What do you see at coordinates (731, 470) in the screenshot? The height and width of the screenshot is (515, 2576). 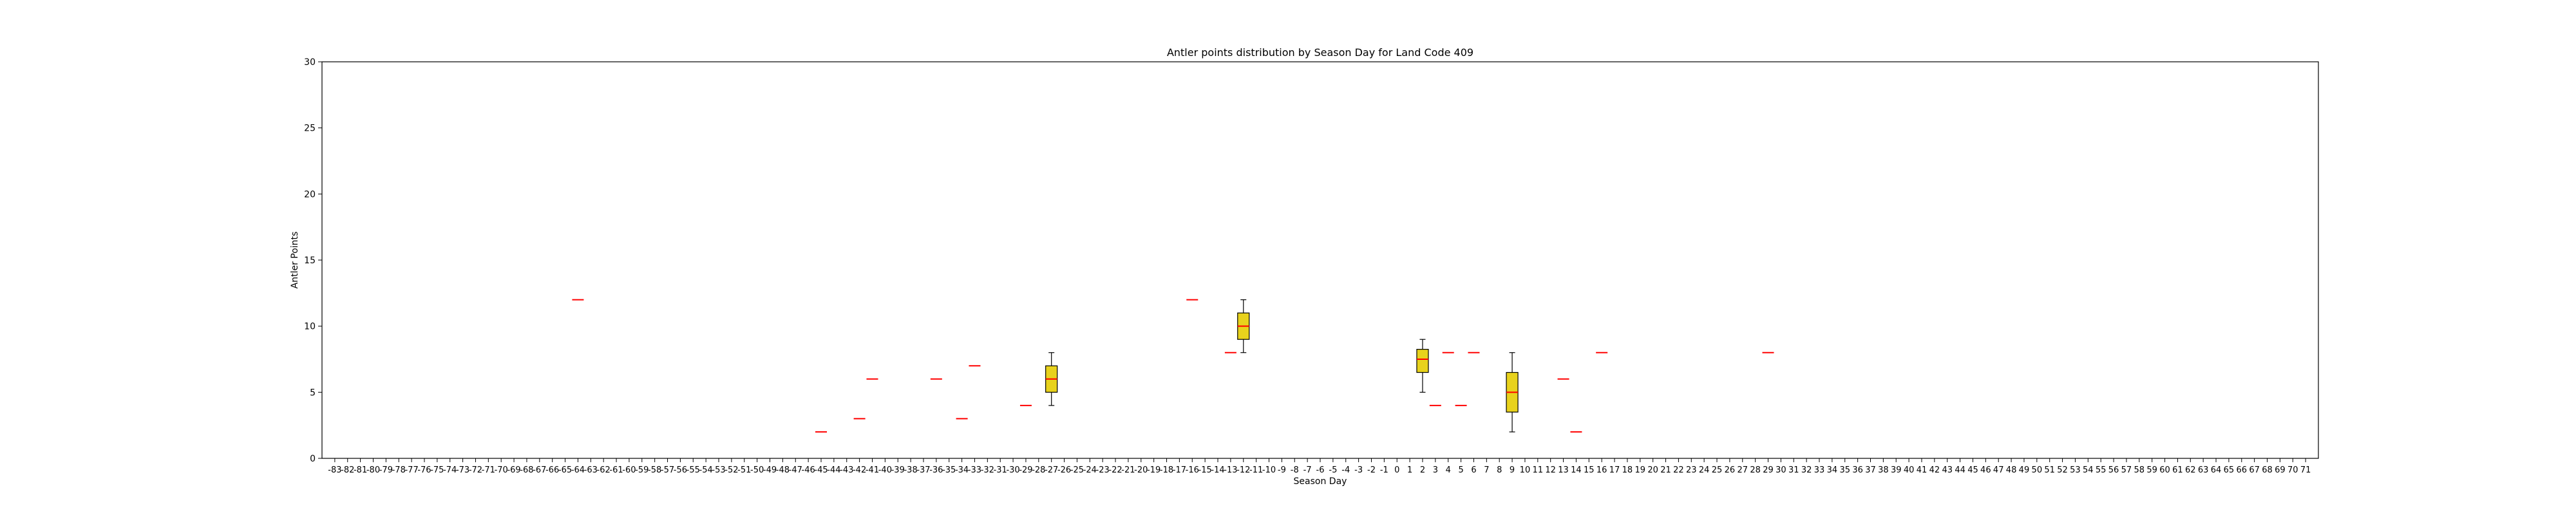 I see `x-tick-label: -52` at bounding box center [731, 470].